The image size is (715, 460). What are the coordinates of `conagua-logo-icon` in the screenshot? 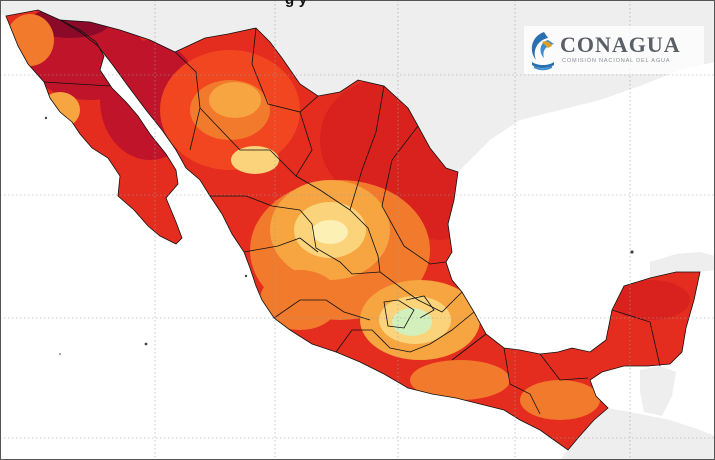 It's located at (542, 51).